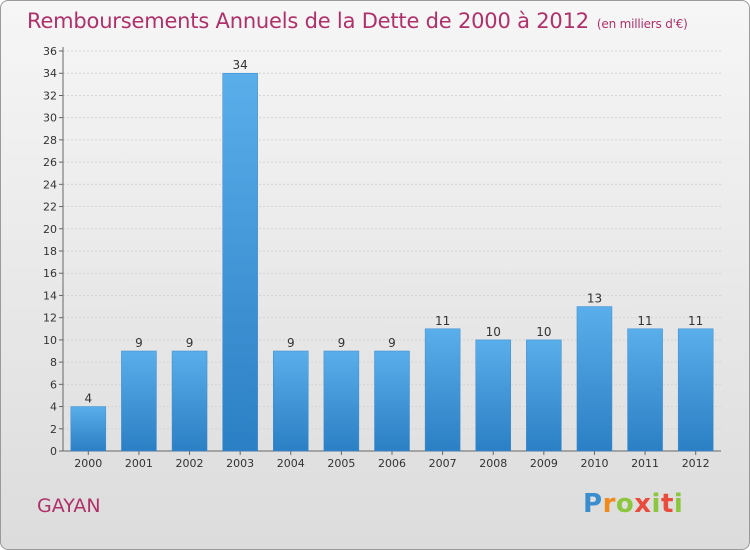 The height and width of the screenshot is (550, 750). What do you see at coordinates (50, 184) in the screenshot?
I see `y-tick-label: 24` at bounding box center [50, 184].